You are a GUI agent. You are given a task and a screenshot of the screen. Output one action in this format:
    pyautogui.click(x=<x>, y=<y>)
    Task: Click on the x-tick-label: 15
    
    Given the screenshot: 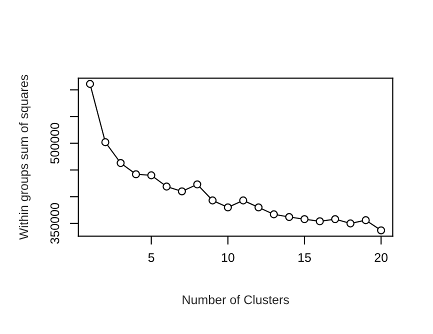 What is the action you would take?
    pyautogui.click(x=304, y=257)
    